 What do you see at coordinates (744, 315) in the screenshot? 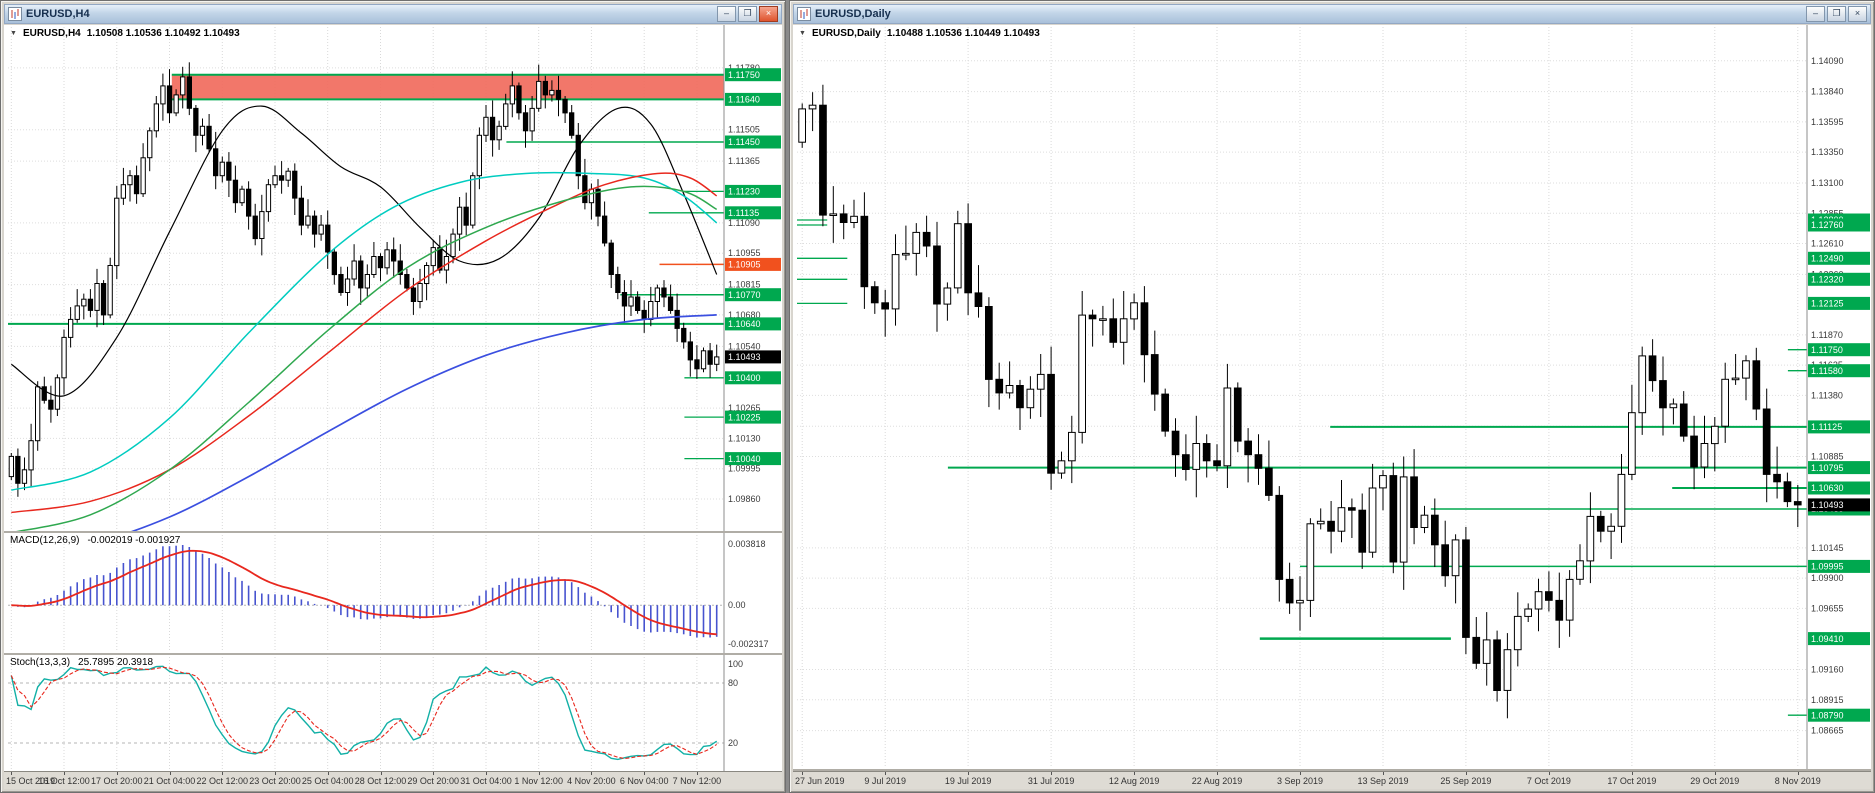
I see `price-label: 1.10680` at bounding box center [744, 315].